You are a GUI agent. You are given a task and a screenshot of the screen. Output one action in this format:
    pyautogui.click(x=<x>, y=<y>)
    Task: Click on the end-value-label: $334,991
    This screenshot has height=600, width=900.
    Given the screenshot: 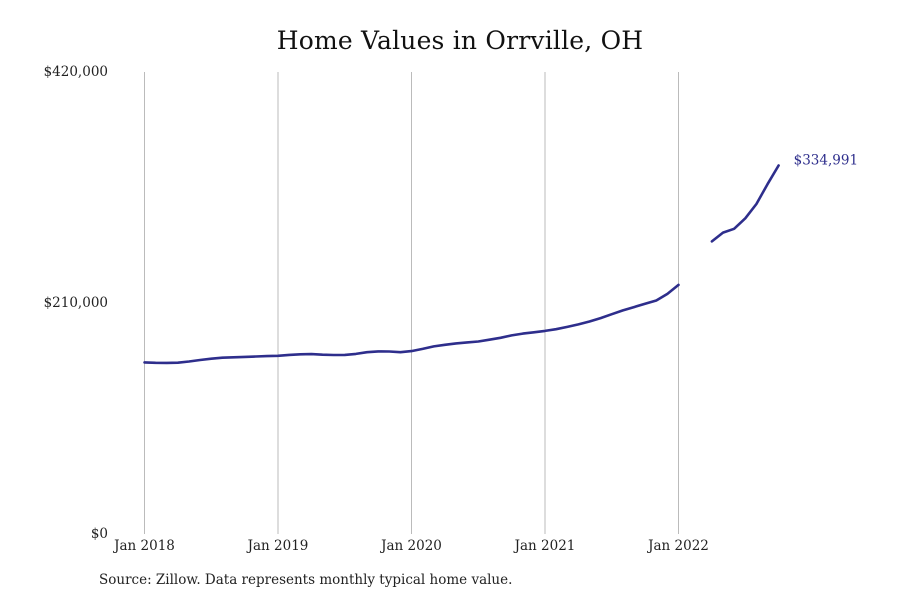 What is the action you would take?
    pyautogui.click(x=826, y=161)
    